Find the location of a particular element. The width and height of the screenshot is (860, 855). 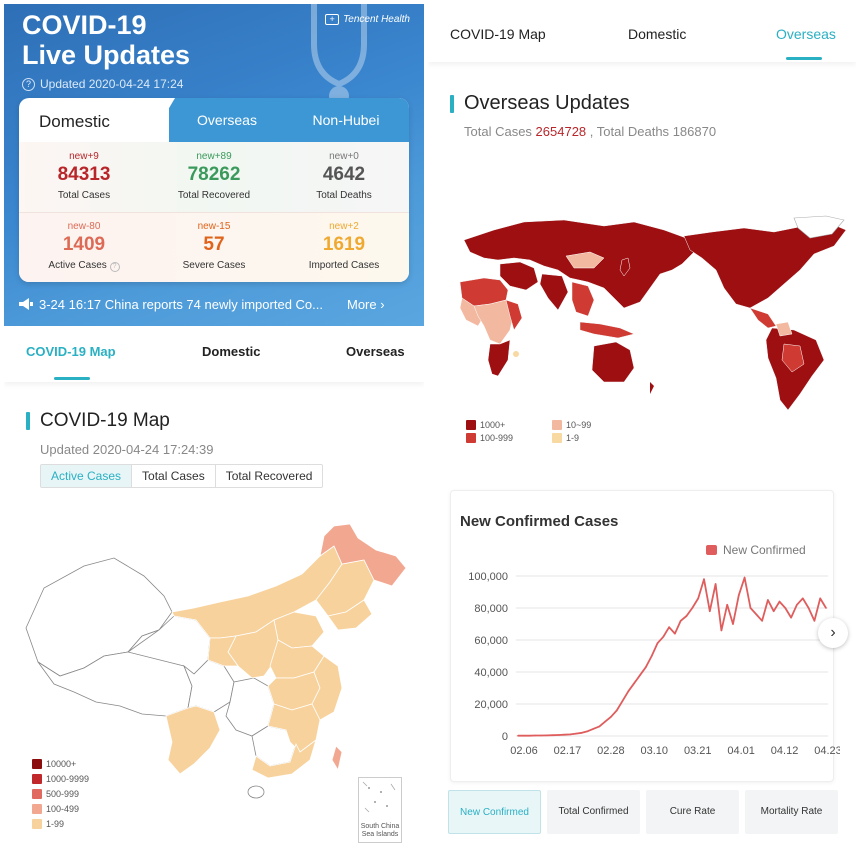

tab-overseas: Overseas is located at coordinates (227, 120).